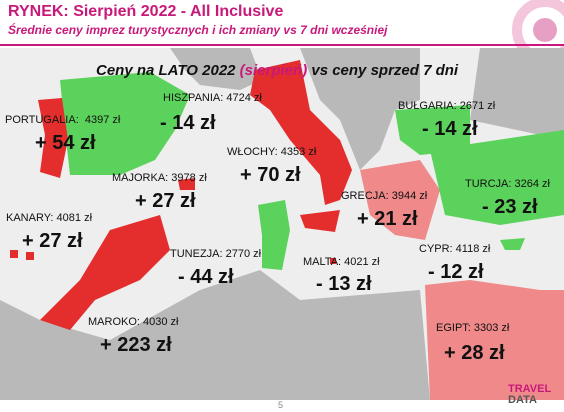 The image size is (564, 412). I want to click on region-change: - 44 zł, so click(206, 277).